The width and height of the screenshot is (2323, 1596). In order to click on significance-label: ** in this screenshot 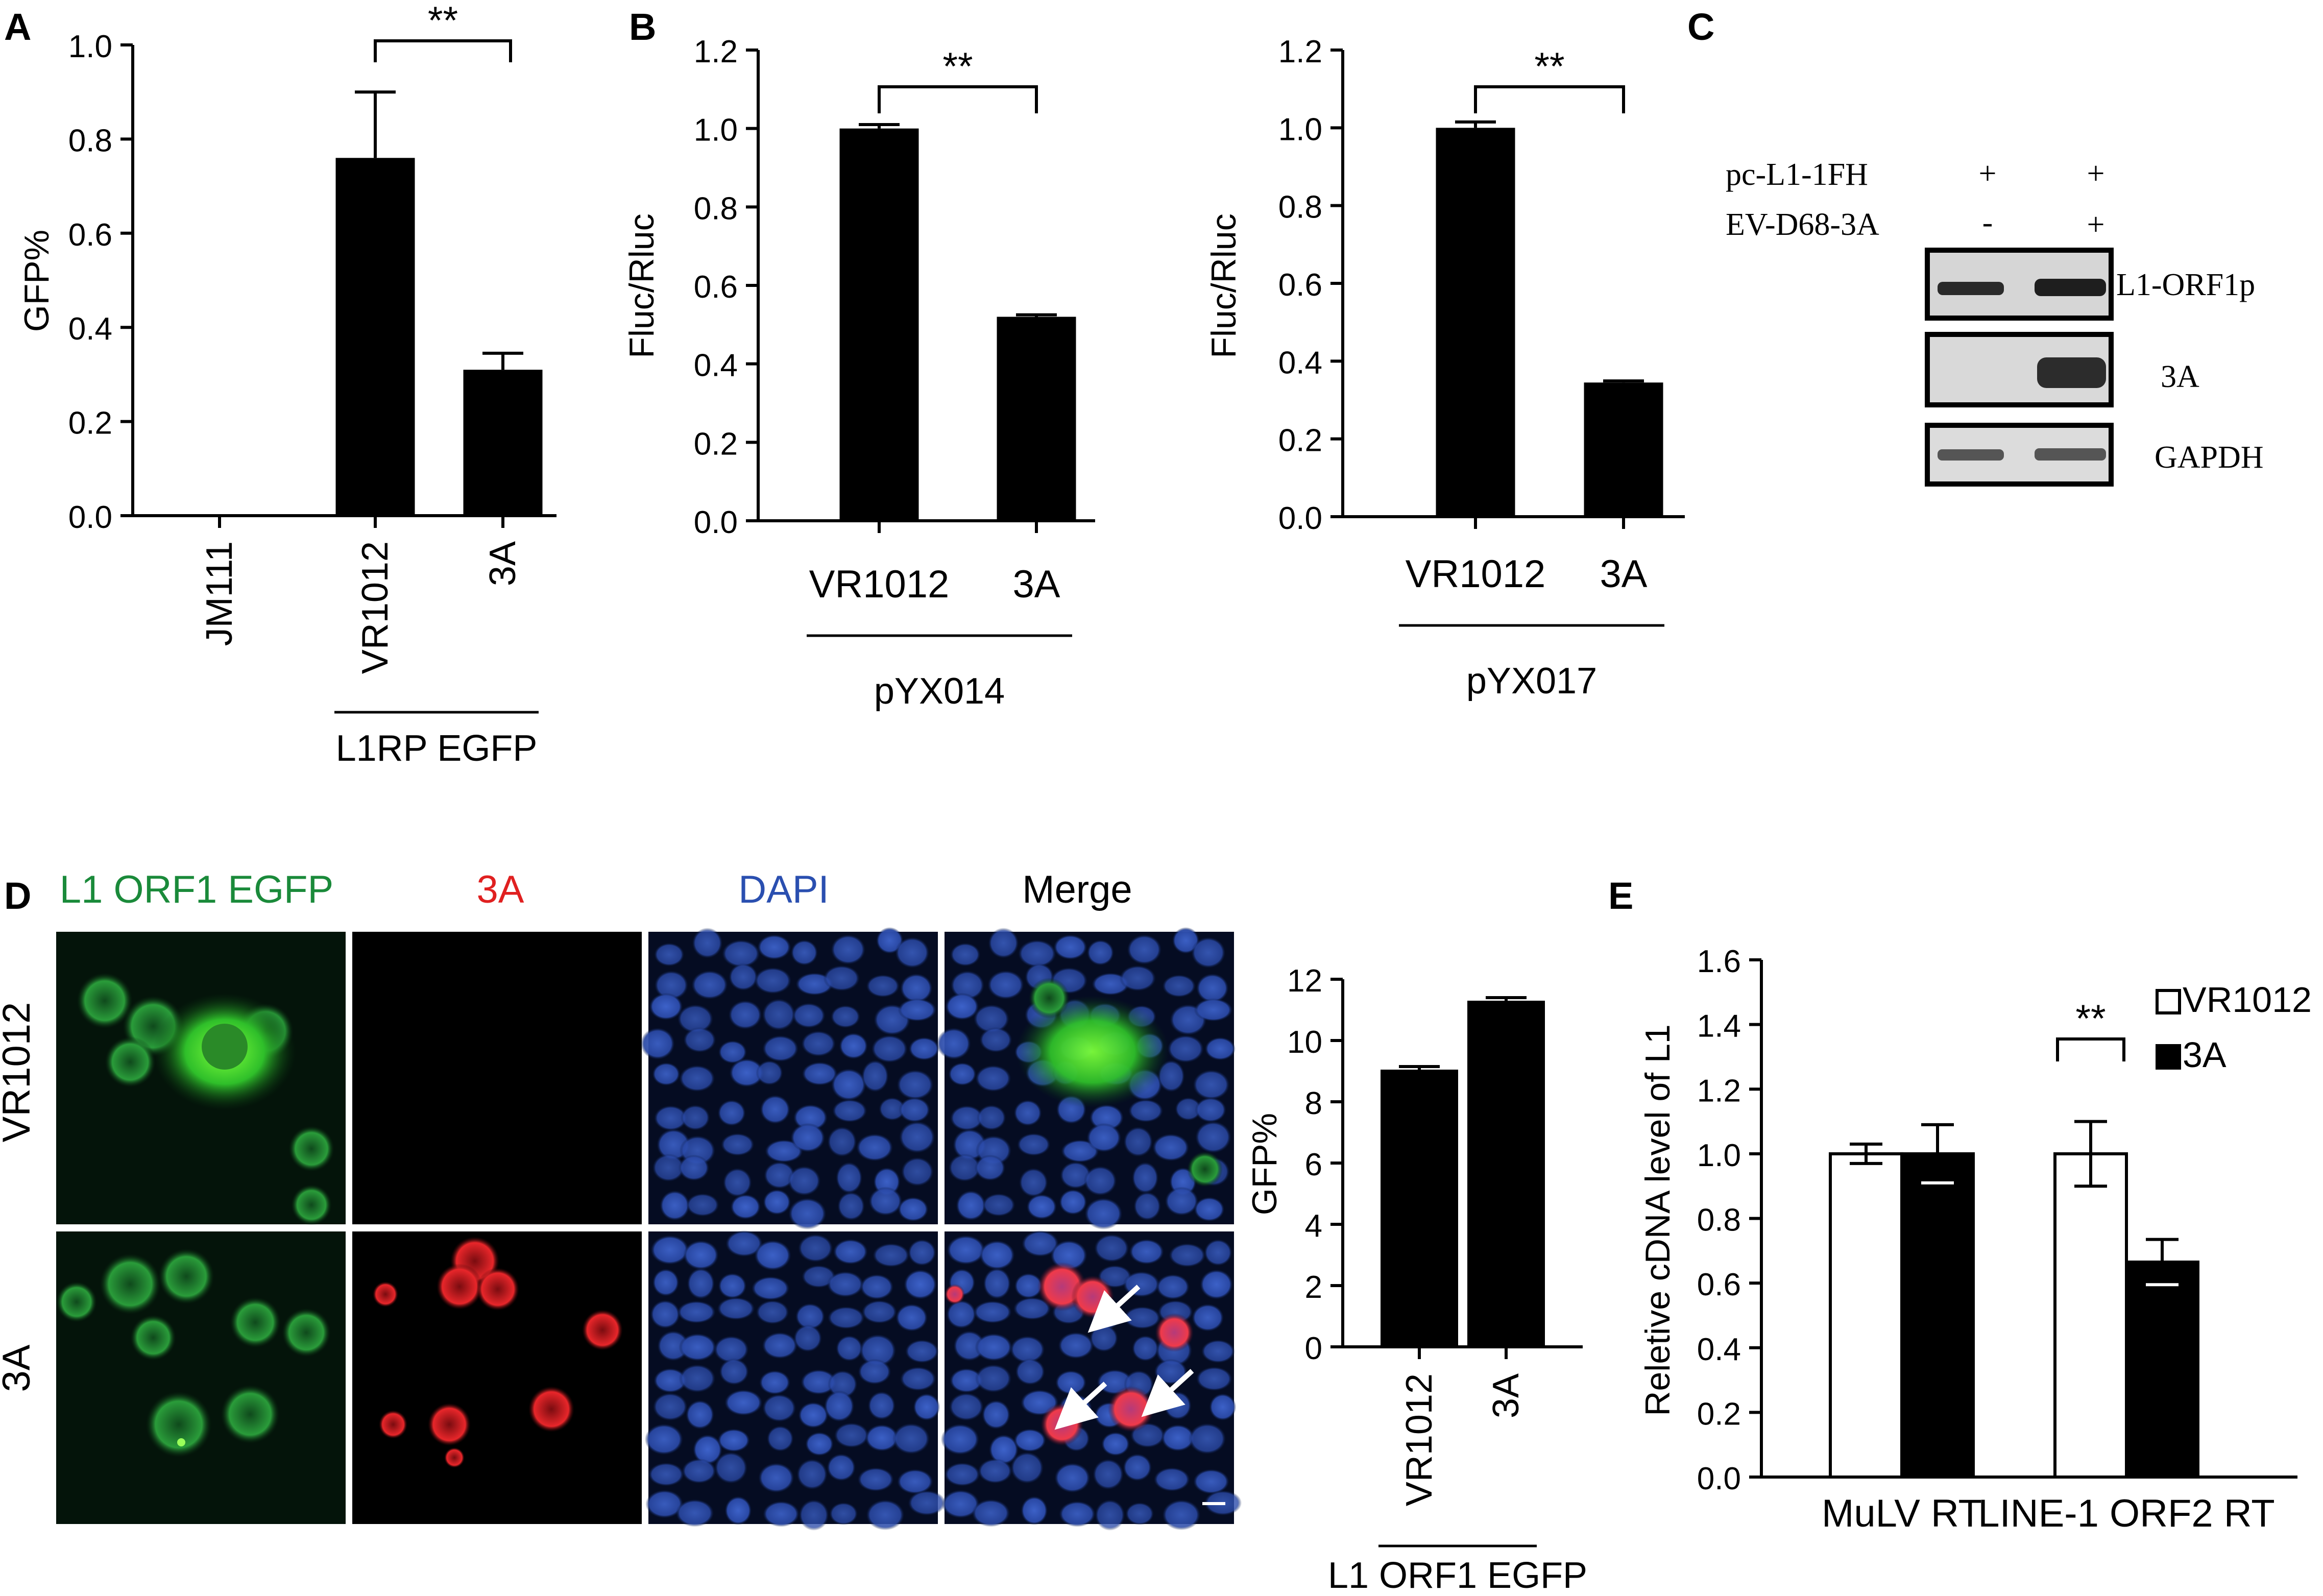, I will do `click(1549, 66)`.